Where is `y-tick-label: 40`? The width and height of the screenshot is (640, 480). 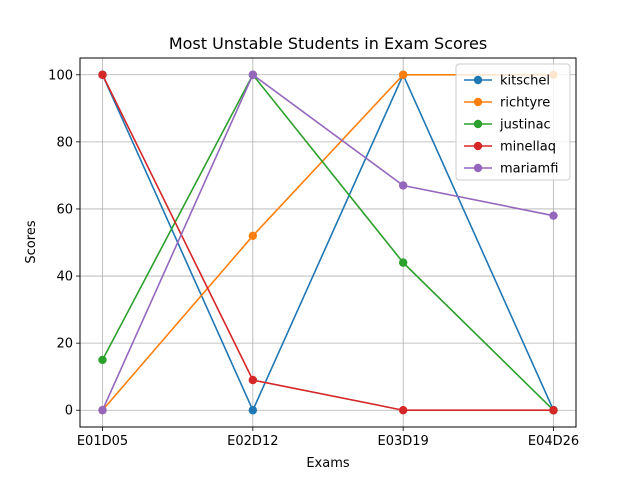 y-tick-label: 40 is located at coordinates (64, 277).